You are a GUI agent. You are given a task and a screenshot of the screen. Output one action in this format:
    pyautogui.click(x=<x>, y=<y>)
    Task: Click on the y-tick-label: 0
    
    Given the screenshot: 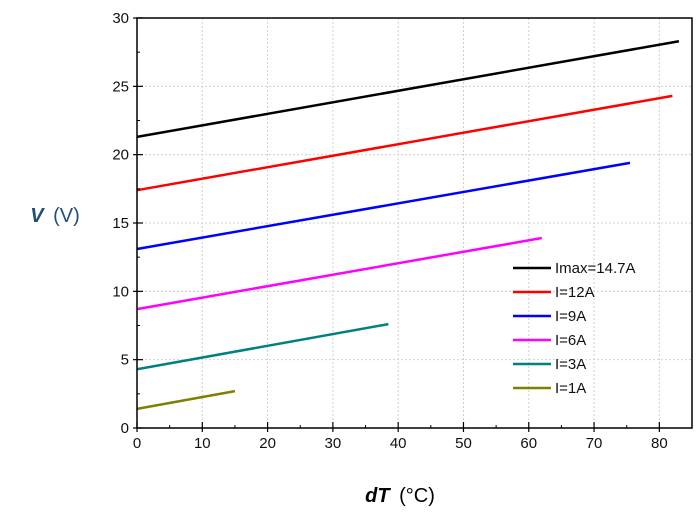 What is the action you would take?
    pyautogui.click(x=125, y=428)
    